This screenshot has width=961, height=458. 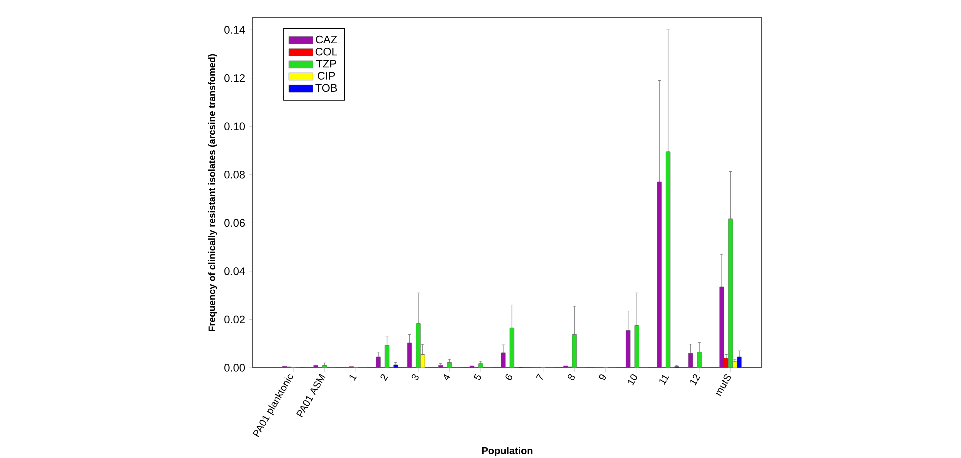 I want to click on y-tick-label: 0.00, so click(x=235, y=368).